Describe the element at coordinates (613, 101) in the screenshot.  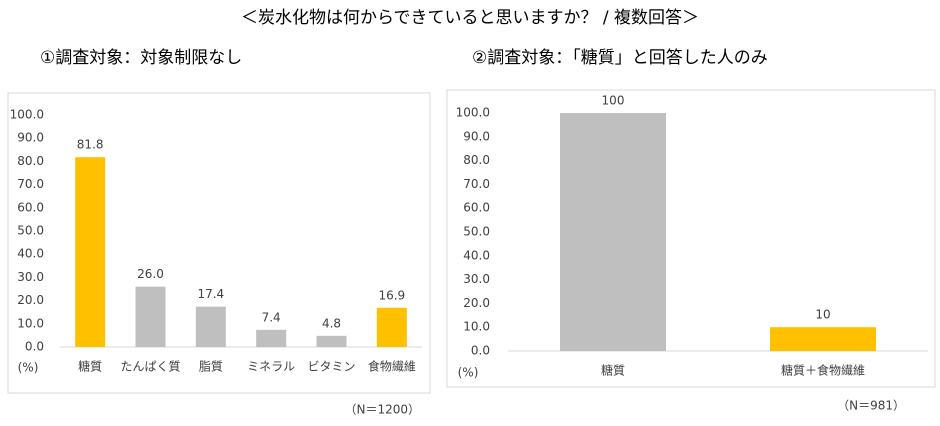
I see `data-label: 100` at that location.